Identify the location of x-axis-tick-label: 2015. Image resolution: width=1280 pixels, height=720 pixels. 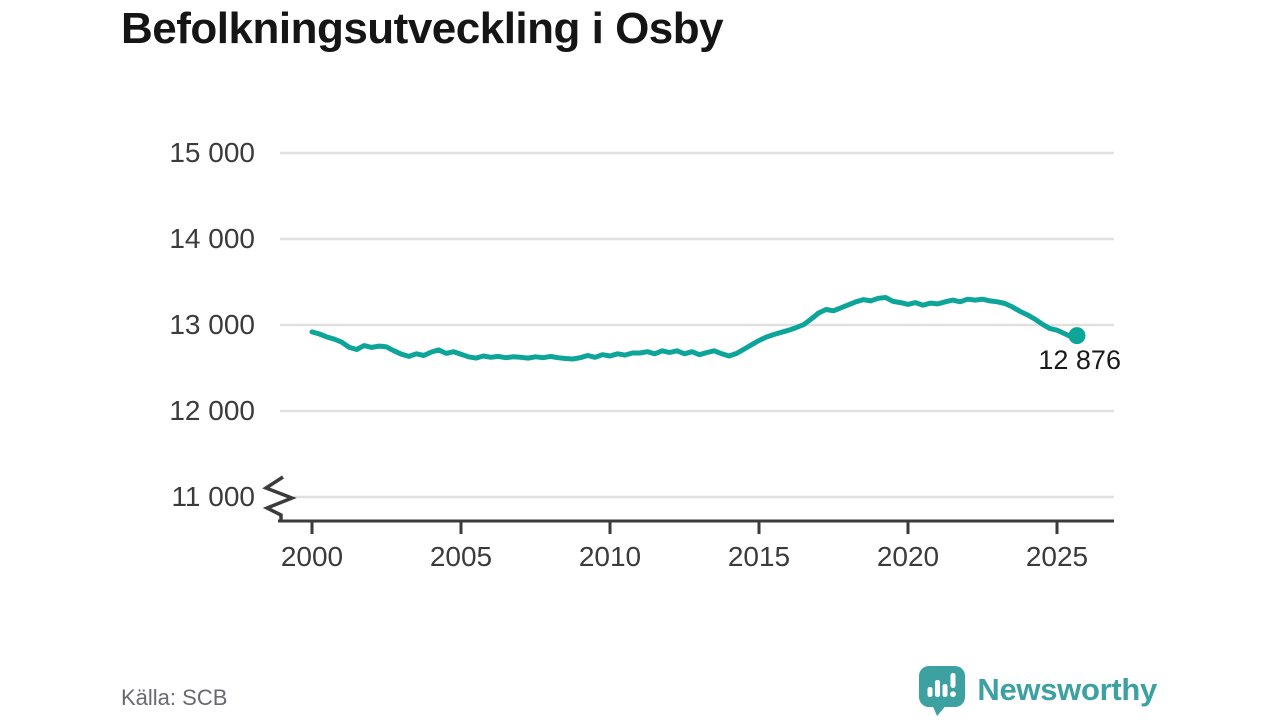
(759, 556).